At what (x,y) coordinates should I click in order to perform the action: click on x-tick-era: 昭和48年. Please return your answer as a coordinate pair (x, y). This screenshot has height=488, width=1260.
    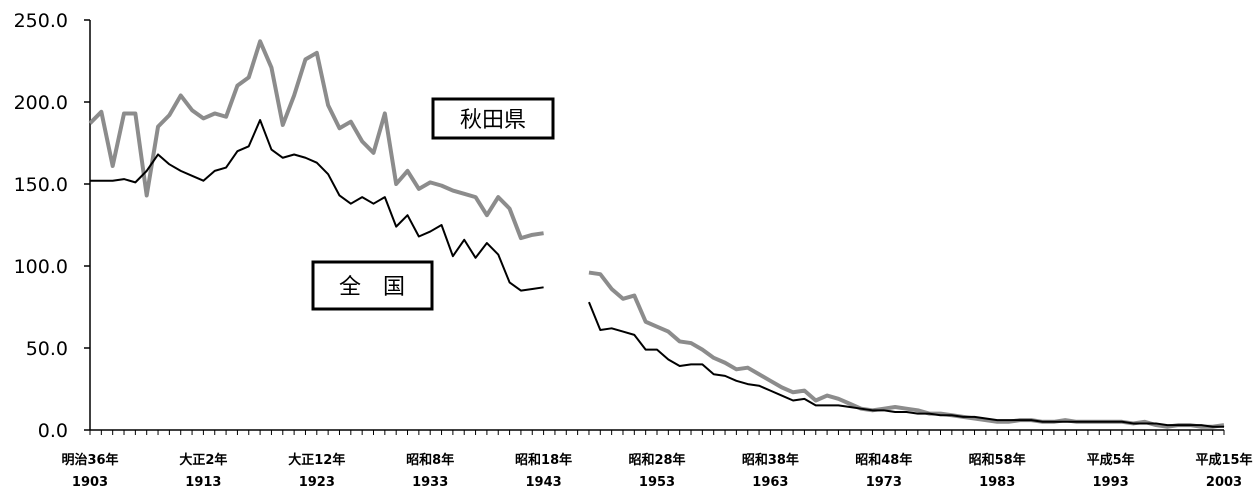
    Looking at the image, I should click on (883, 460).